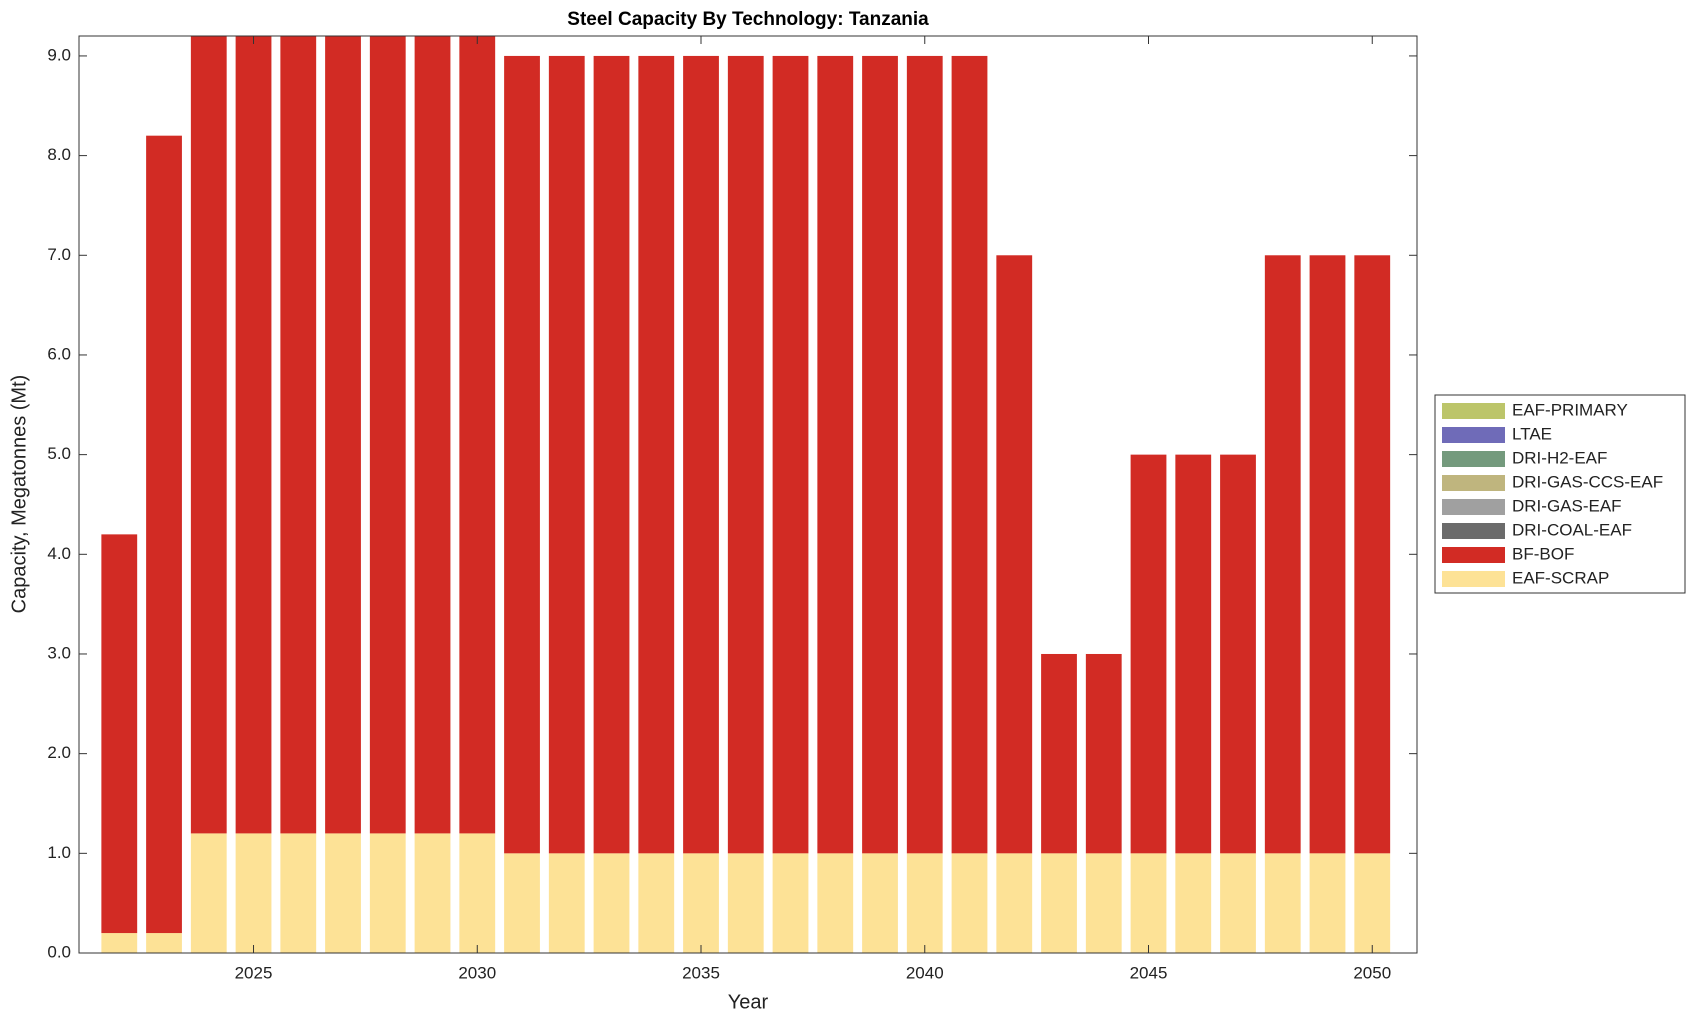 The width and height of the screenshot is (1696, 1021). I want to click on chart-title: Steel Capacity By Technology: Tanzania, so click(748, 19).